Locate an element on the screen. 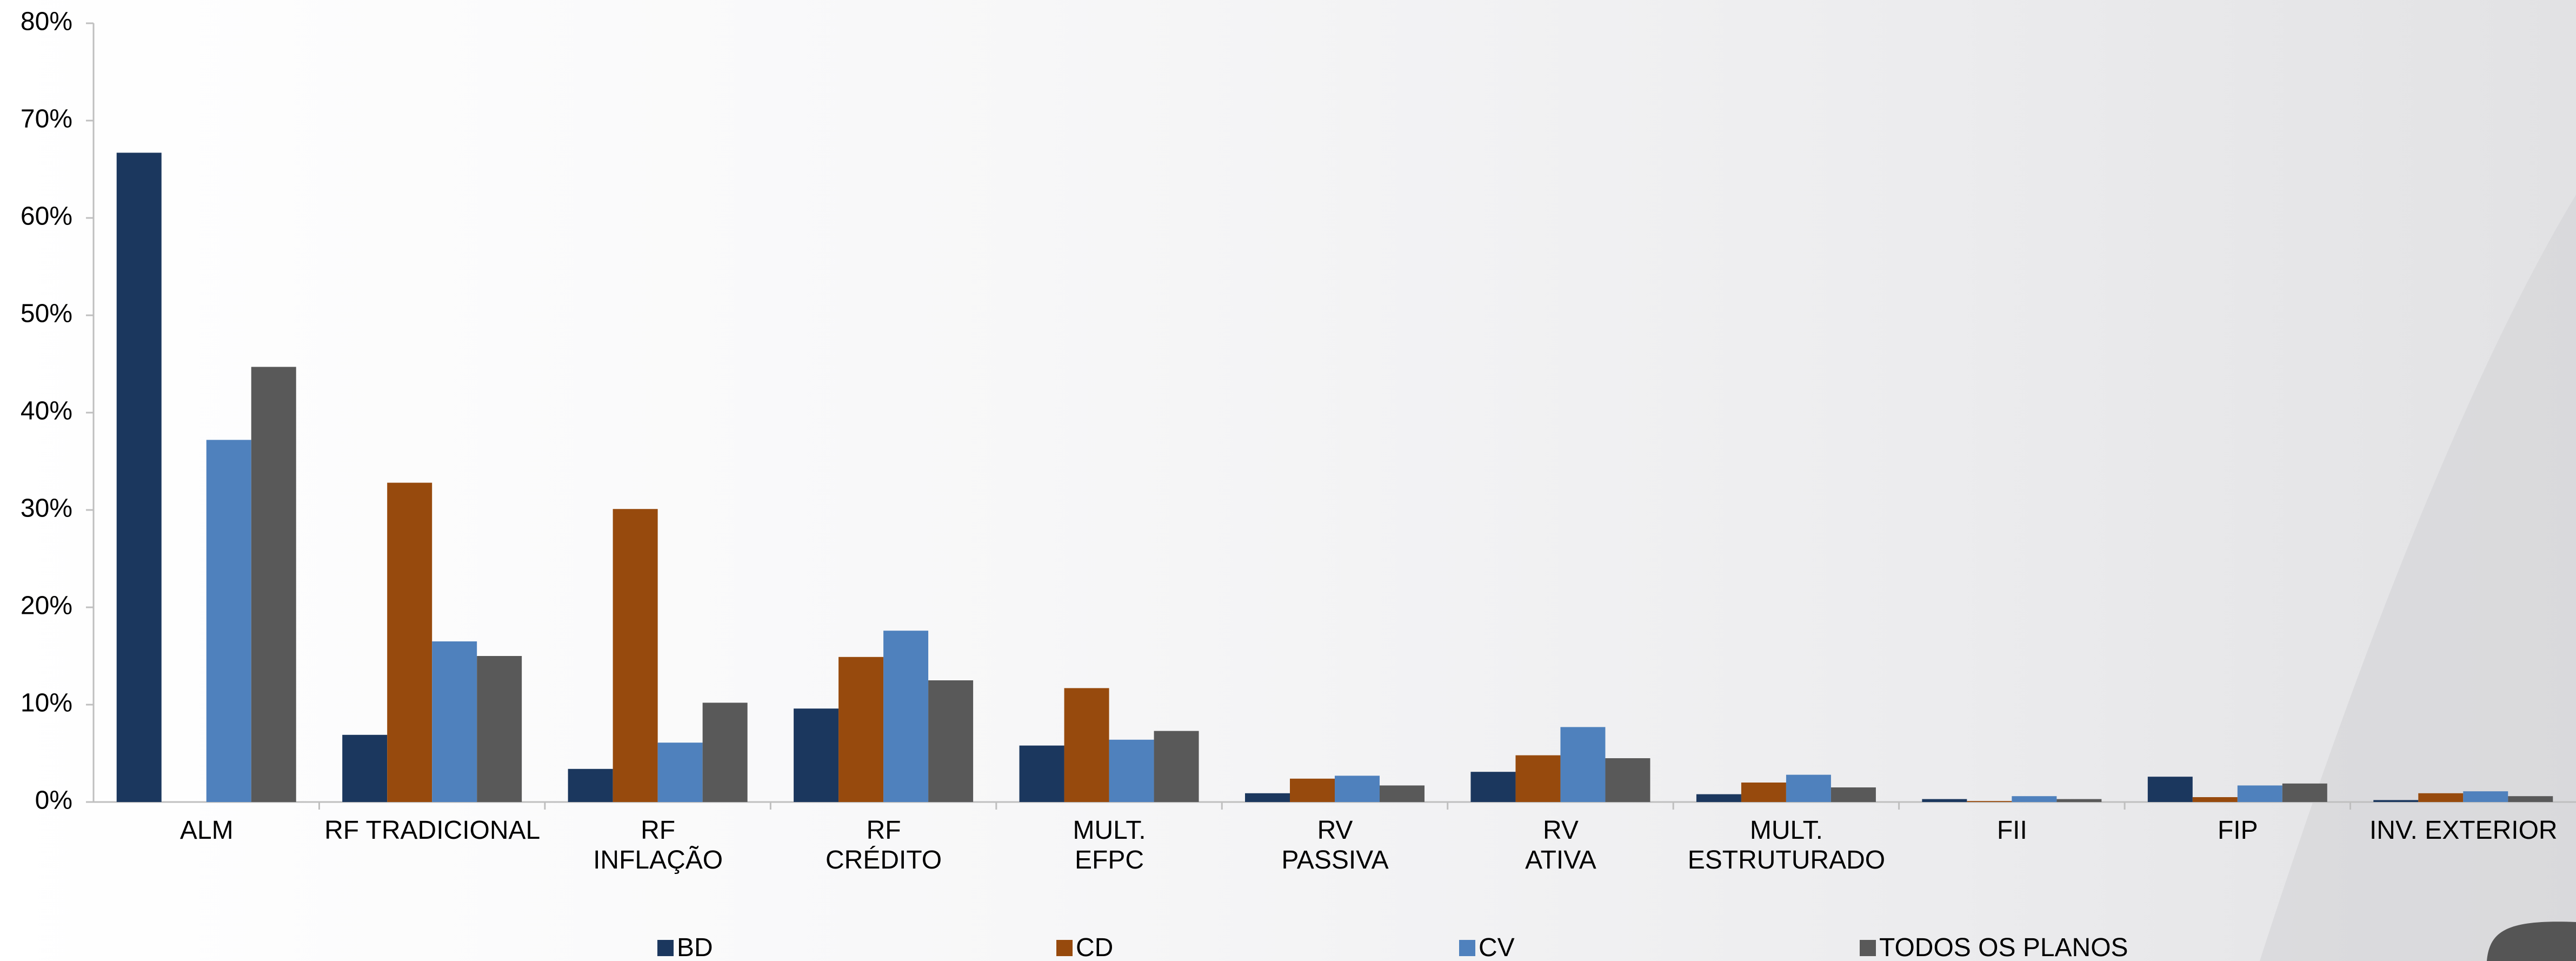  legend-label: CV is located at coordinates (1497, 947).